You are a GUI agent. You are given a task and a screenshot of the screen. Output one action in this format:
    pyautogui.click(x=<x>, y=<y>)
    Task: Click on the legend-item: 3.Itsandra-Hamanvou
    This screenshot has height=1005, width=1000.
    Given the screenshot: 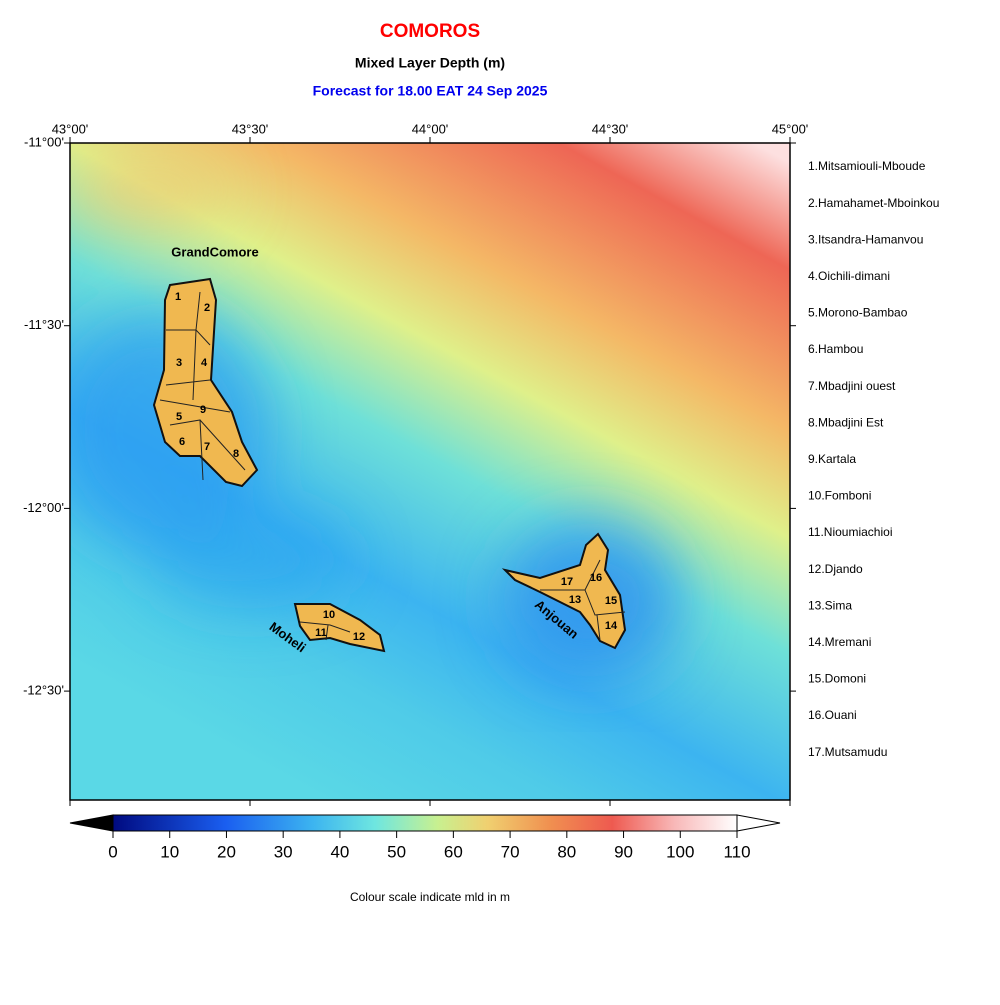 What is the action you would take?
    pyautogui.click(x=865, y=239)
    